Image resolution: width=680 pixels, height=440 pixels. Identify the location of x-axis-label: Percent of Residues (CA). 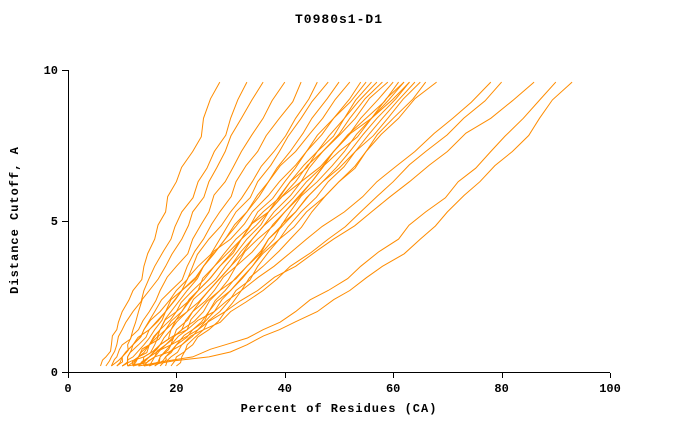
(339, 409).